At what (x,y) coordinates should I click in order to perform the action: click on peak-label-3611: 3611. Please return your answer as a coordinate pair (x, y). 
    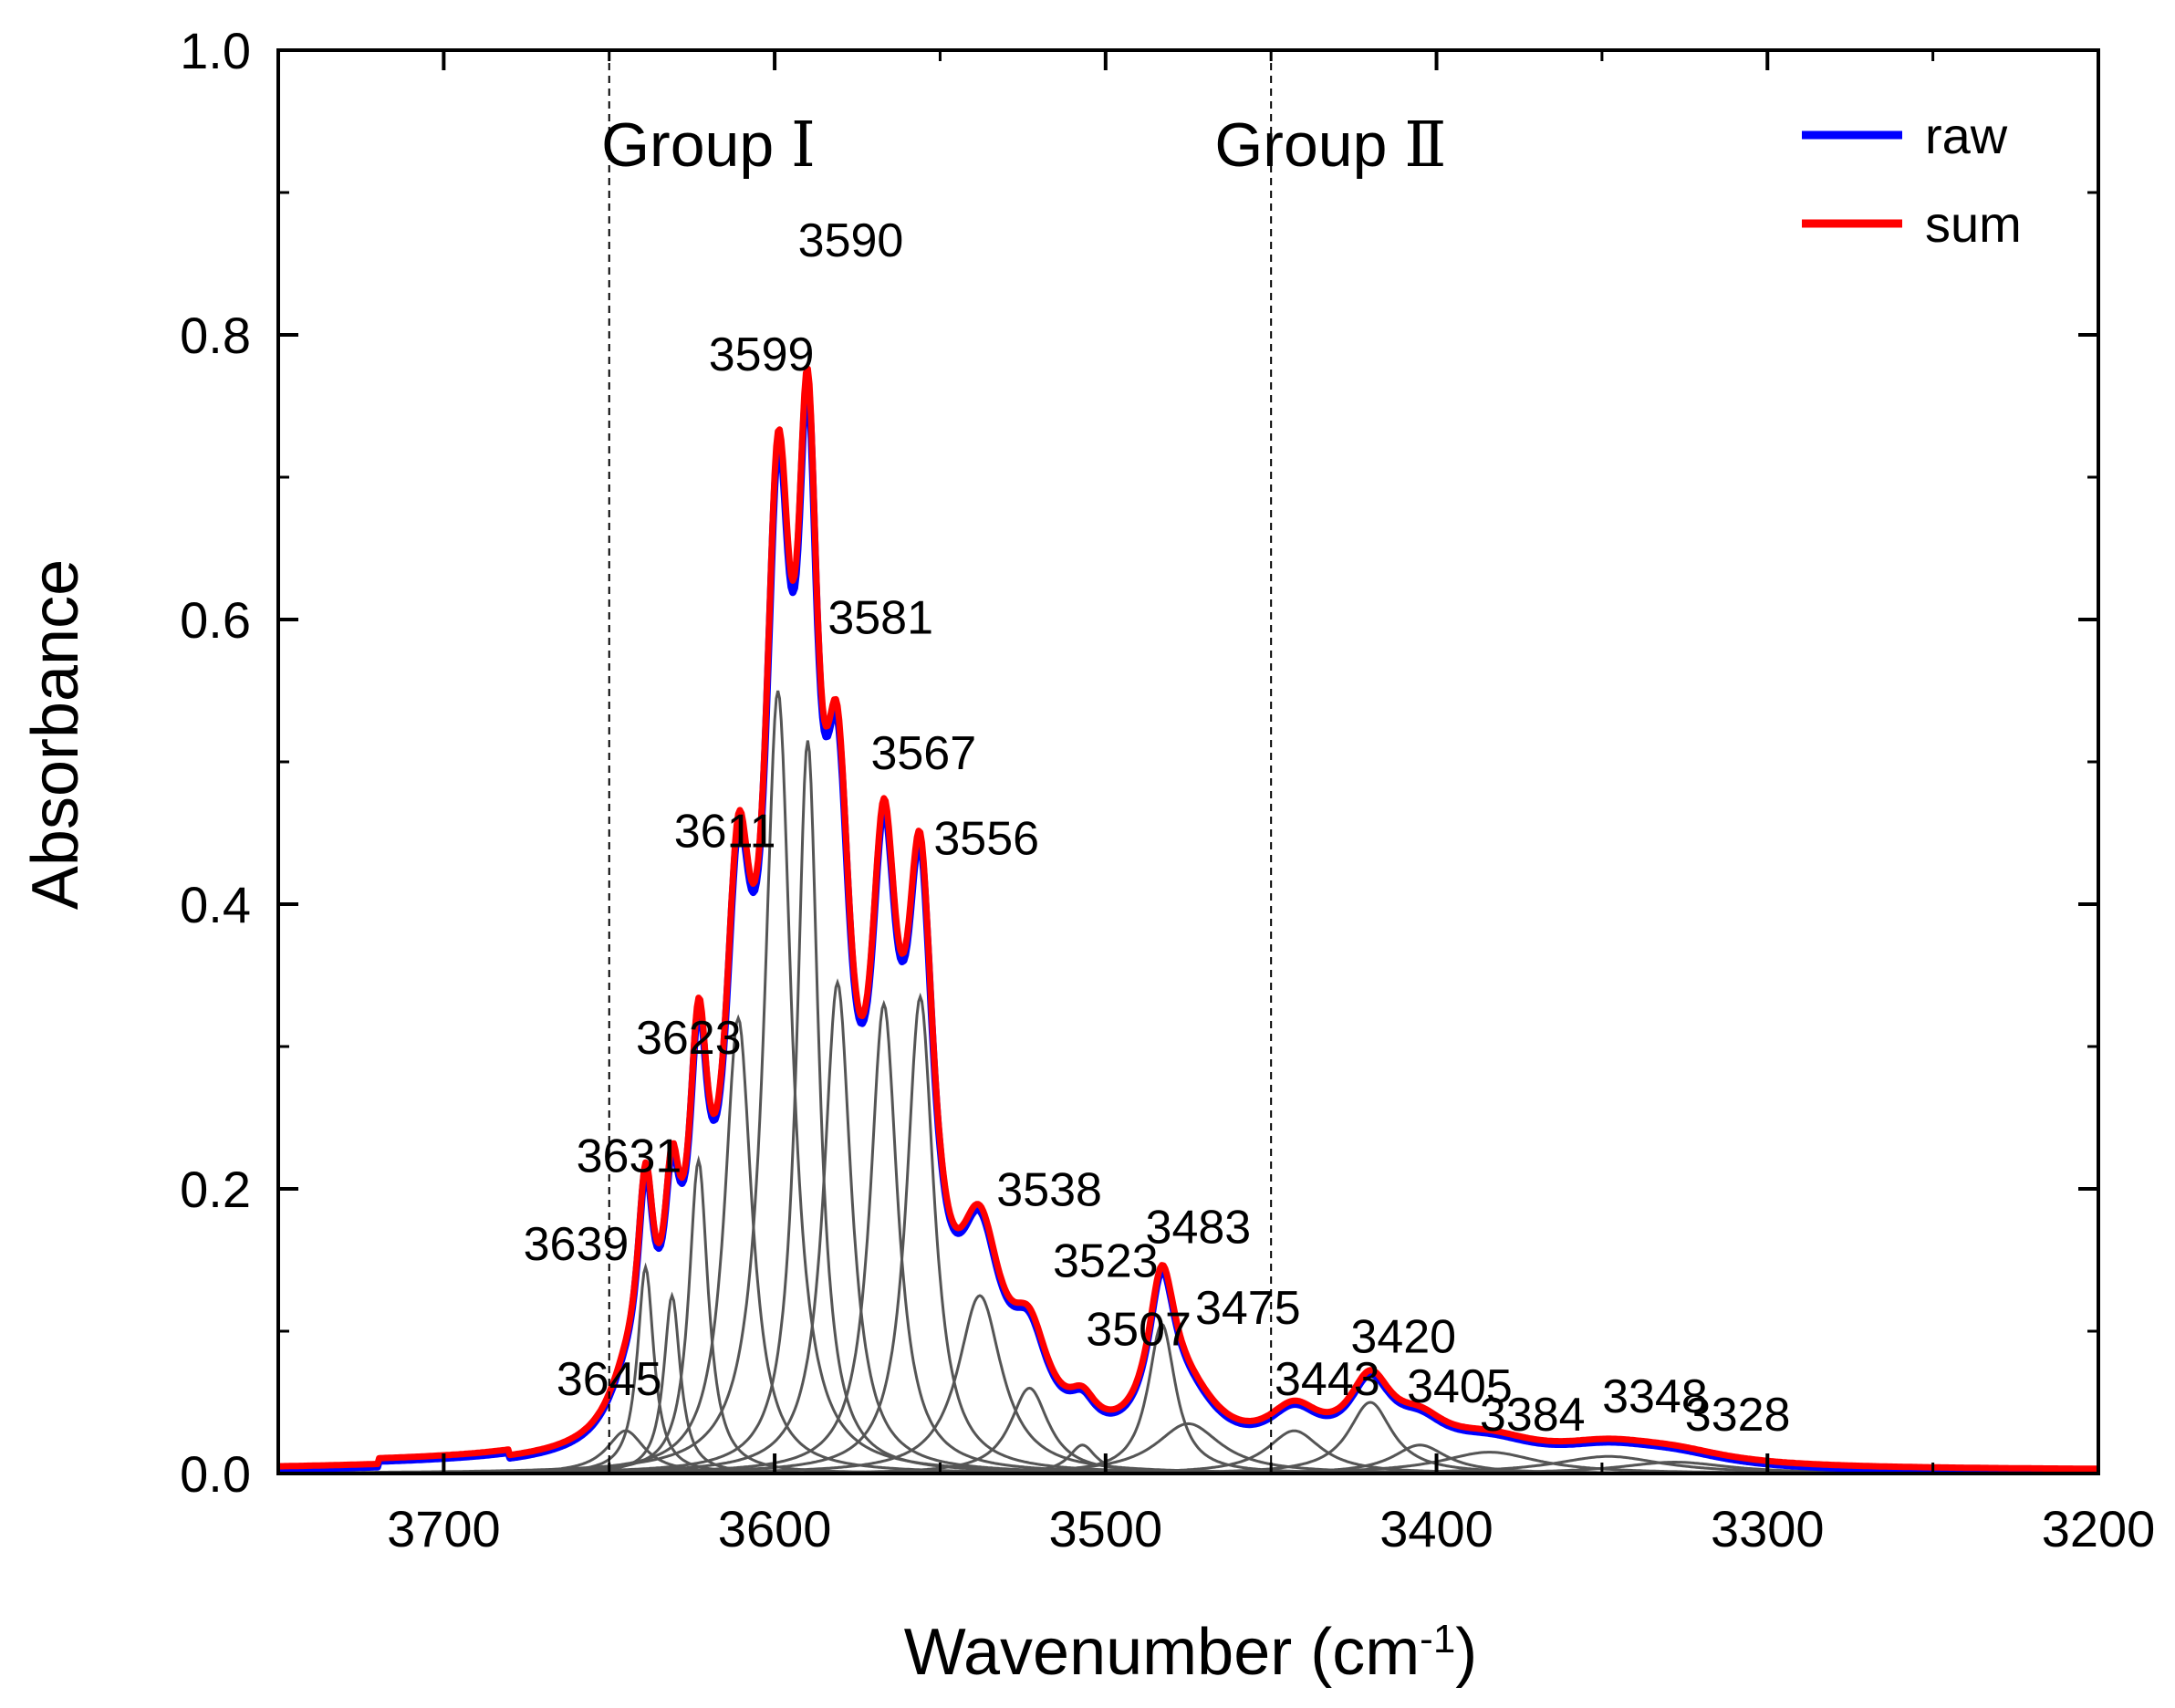
    Looking at the image, I should click on (725, 832).